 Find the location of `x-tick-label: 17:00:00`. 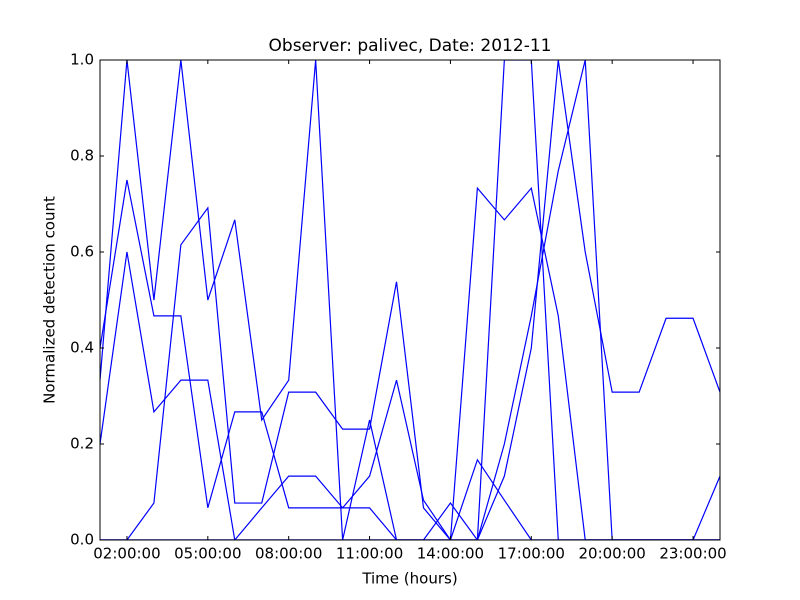

x-tick-label: 17:00:00 is located at coordinates (531, 554).